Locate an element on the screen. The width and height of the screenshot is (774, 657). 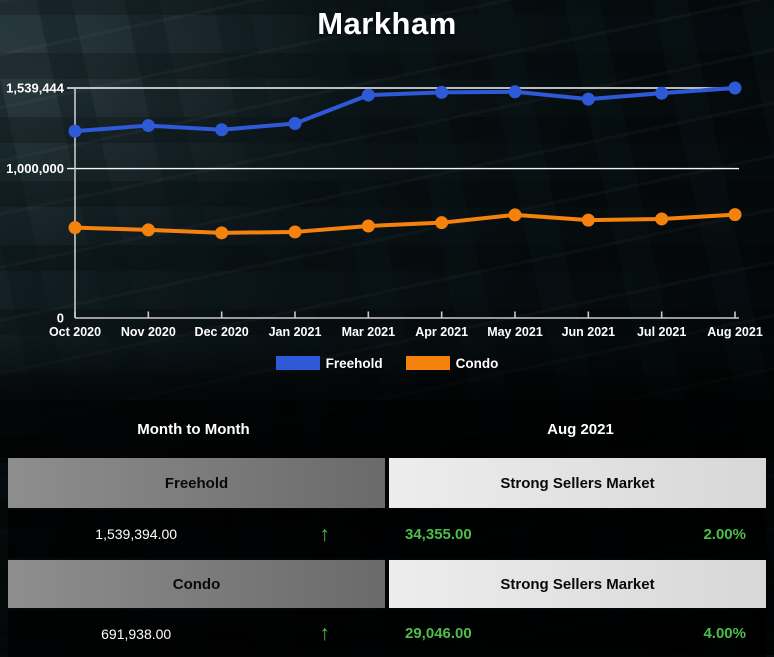
property-type-label-condo: Condo is located at coordinates (196, 584).